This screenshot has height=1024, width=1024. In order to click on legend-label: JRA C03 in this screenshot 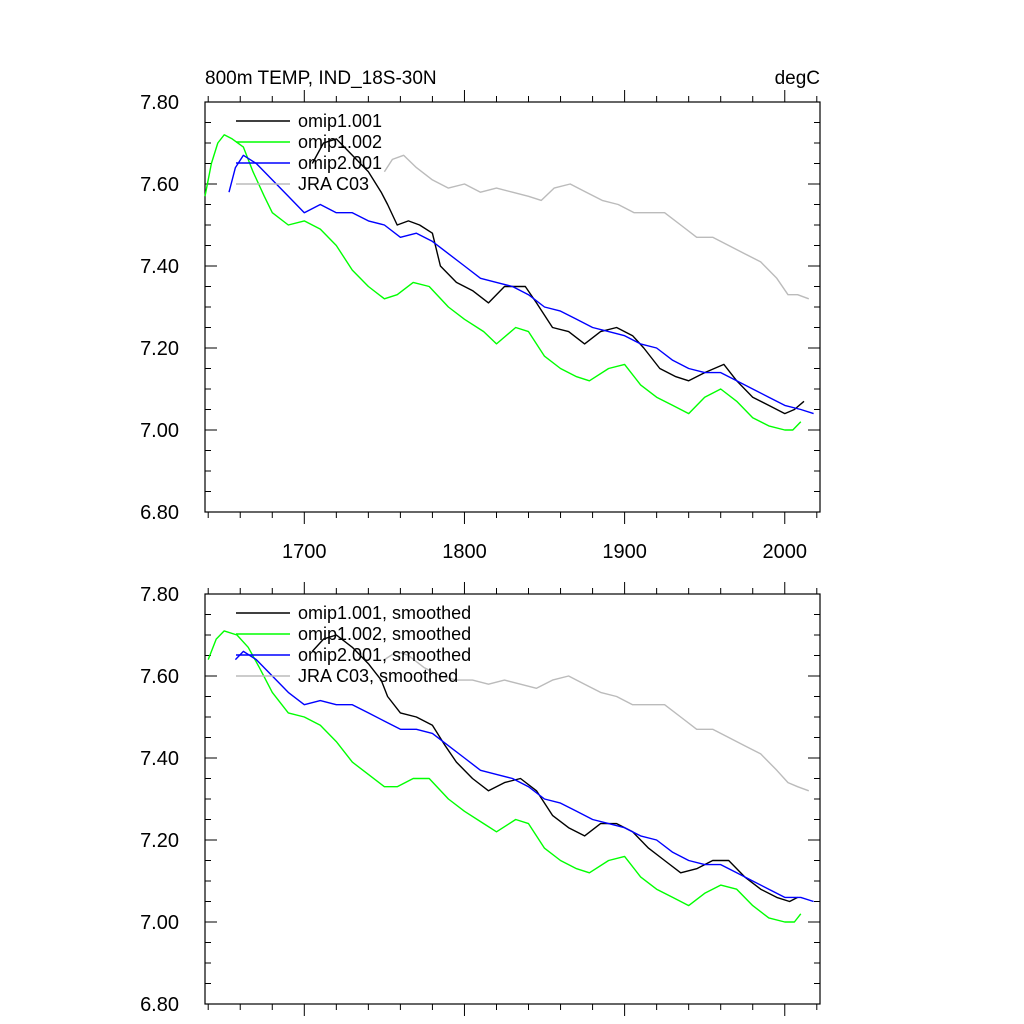, I will do `click(333, 184)`.